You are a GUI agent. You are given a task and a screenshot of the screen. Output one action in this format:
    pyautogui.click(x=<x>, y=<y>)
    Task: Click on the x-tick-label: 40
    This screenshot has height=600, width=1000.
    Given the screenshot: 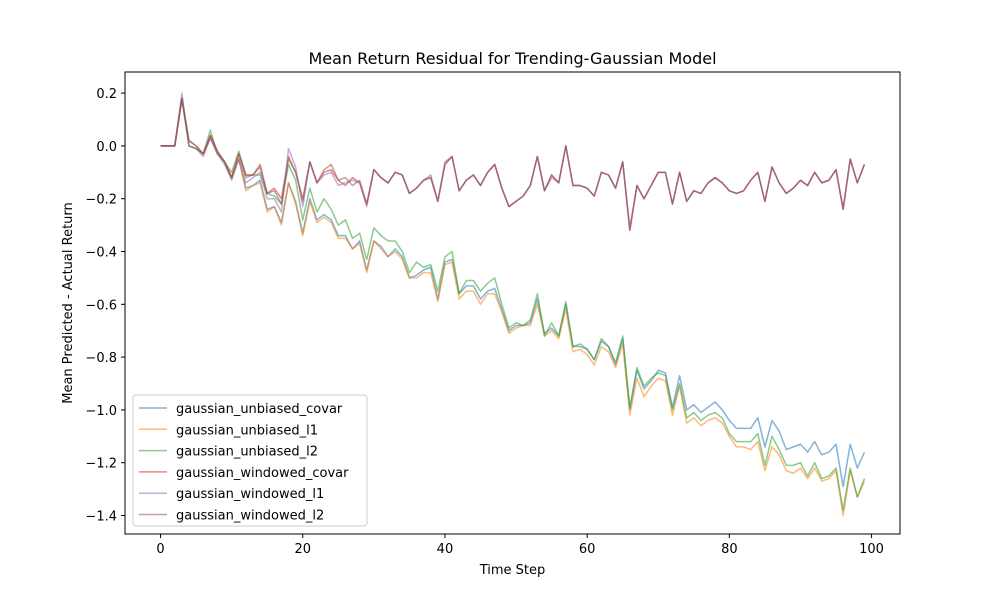 What is the action you would take?
    pyautogui.click(x=445, y=549)
    